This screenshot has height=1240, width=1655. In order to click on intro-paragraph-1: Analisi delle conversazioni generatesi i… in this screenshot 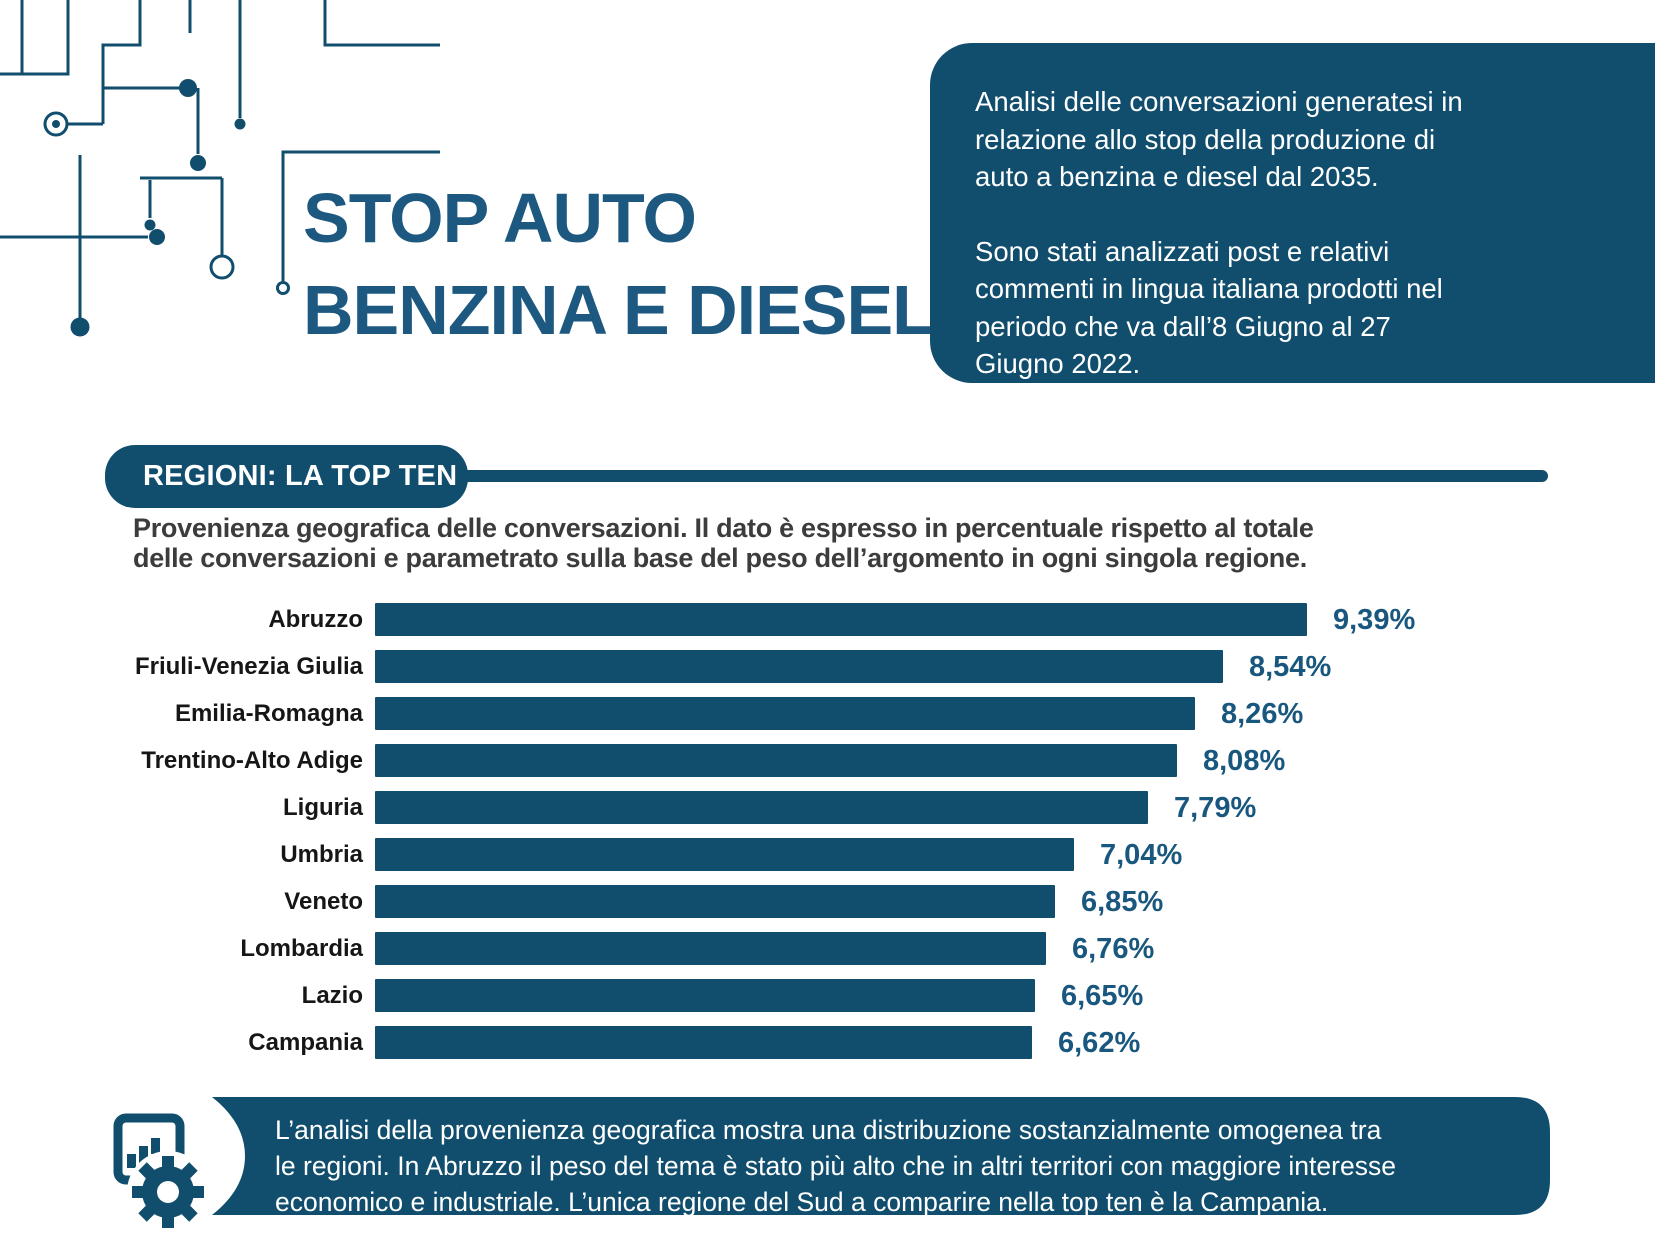, I will do `click(1255, 139)`.